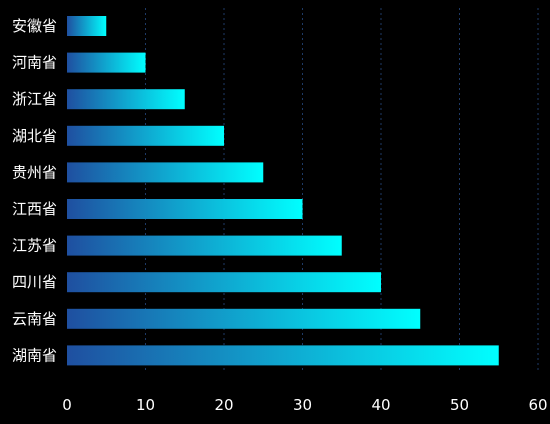 The image size is (550, 424). I want to click on x-tick-label-30: 30, so click(302, 405).